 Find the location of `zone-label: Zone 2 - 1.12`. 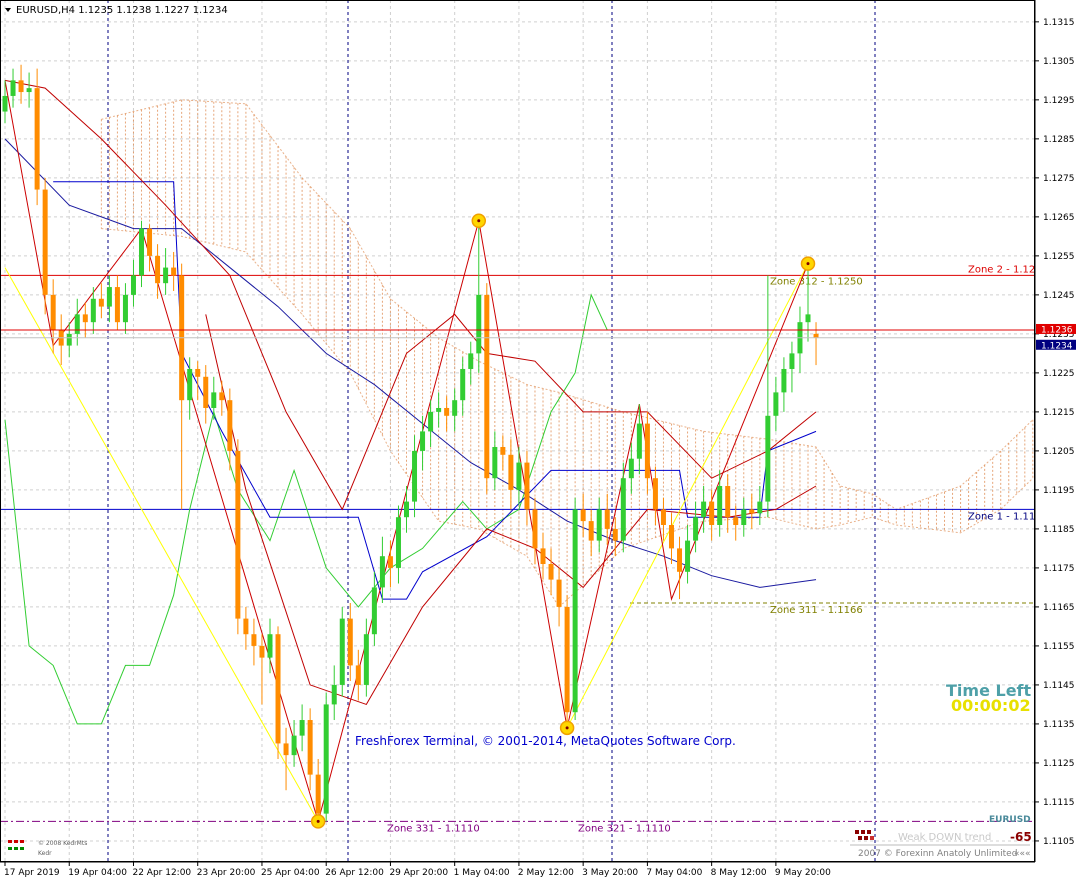

zone-label: Zone 2 - 1.12 is located at coordinates (1001, 269).